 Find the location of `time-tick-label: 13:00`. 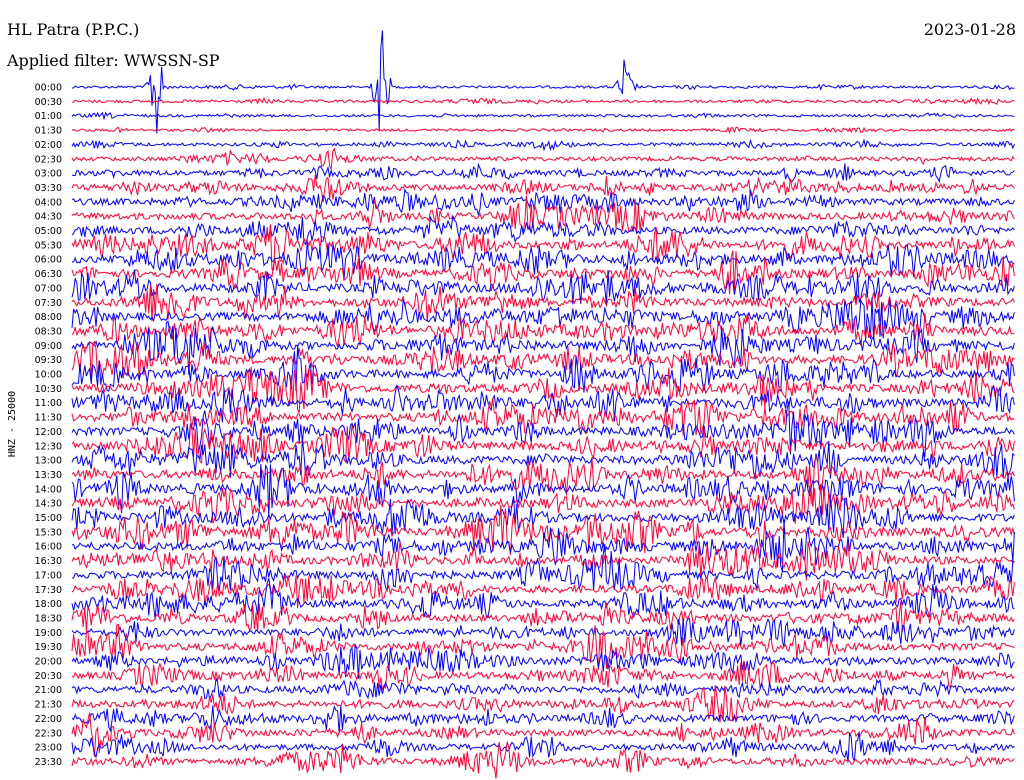

time-tick-label: 13:00 is located at coordinates (48, 461).